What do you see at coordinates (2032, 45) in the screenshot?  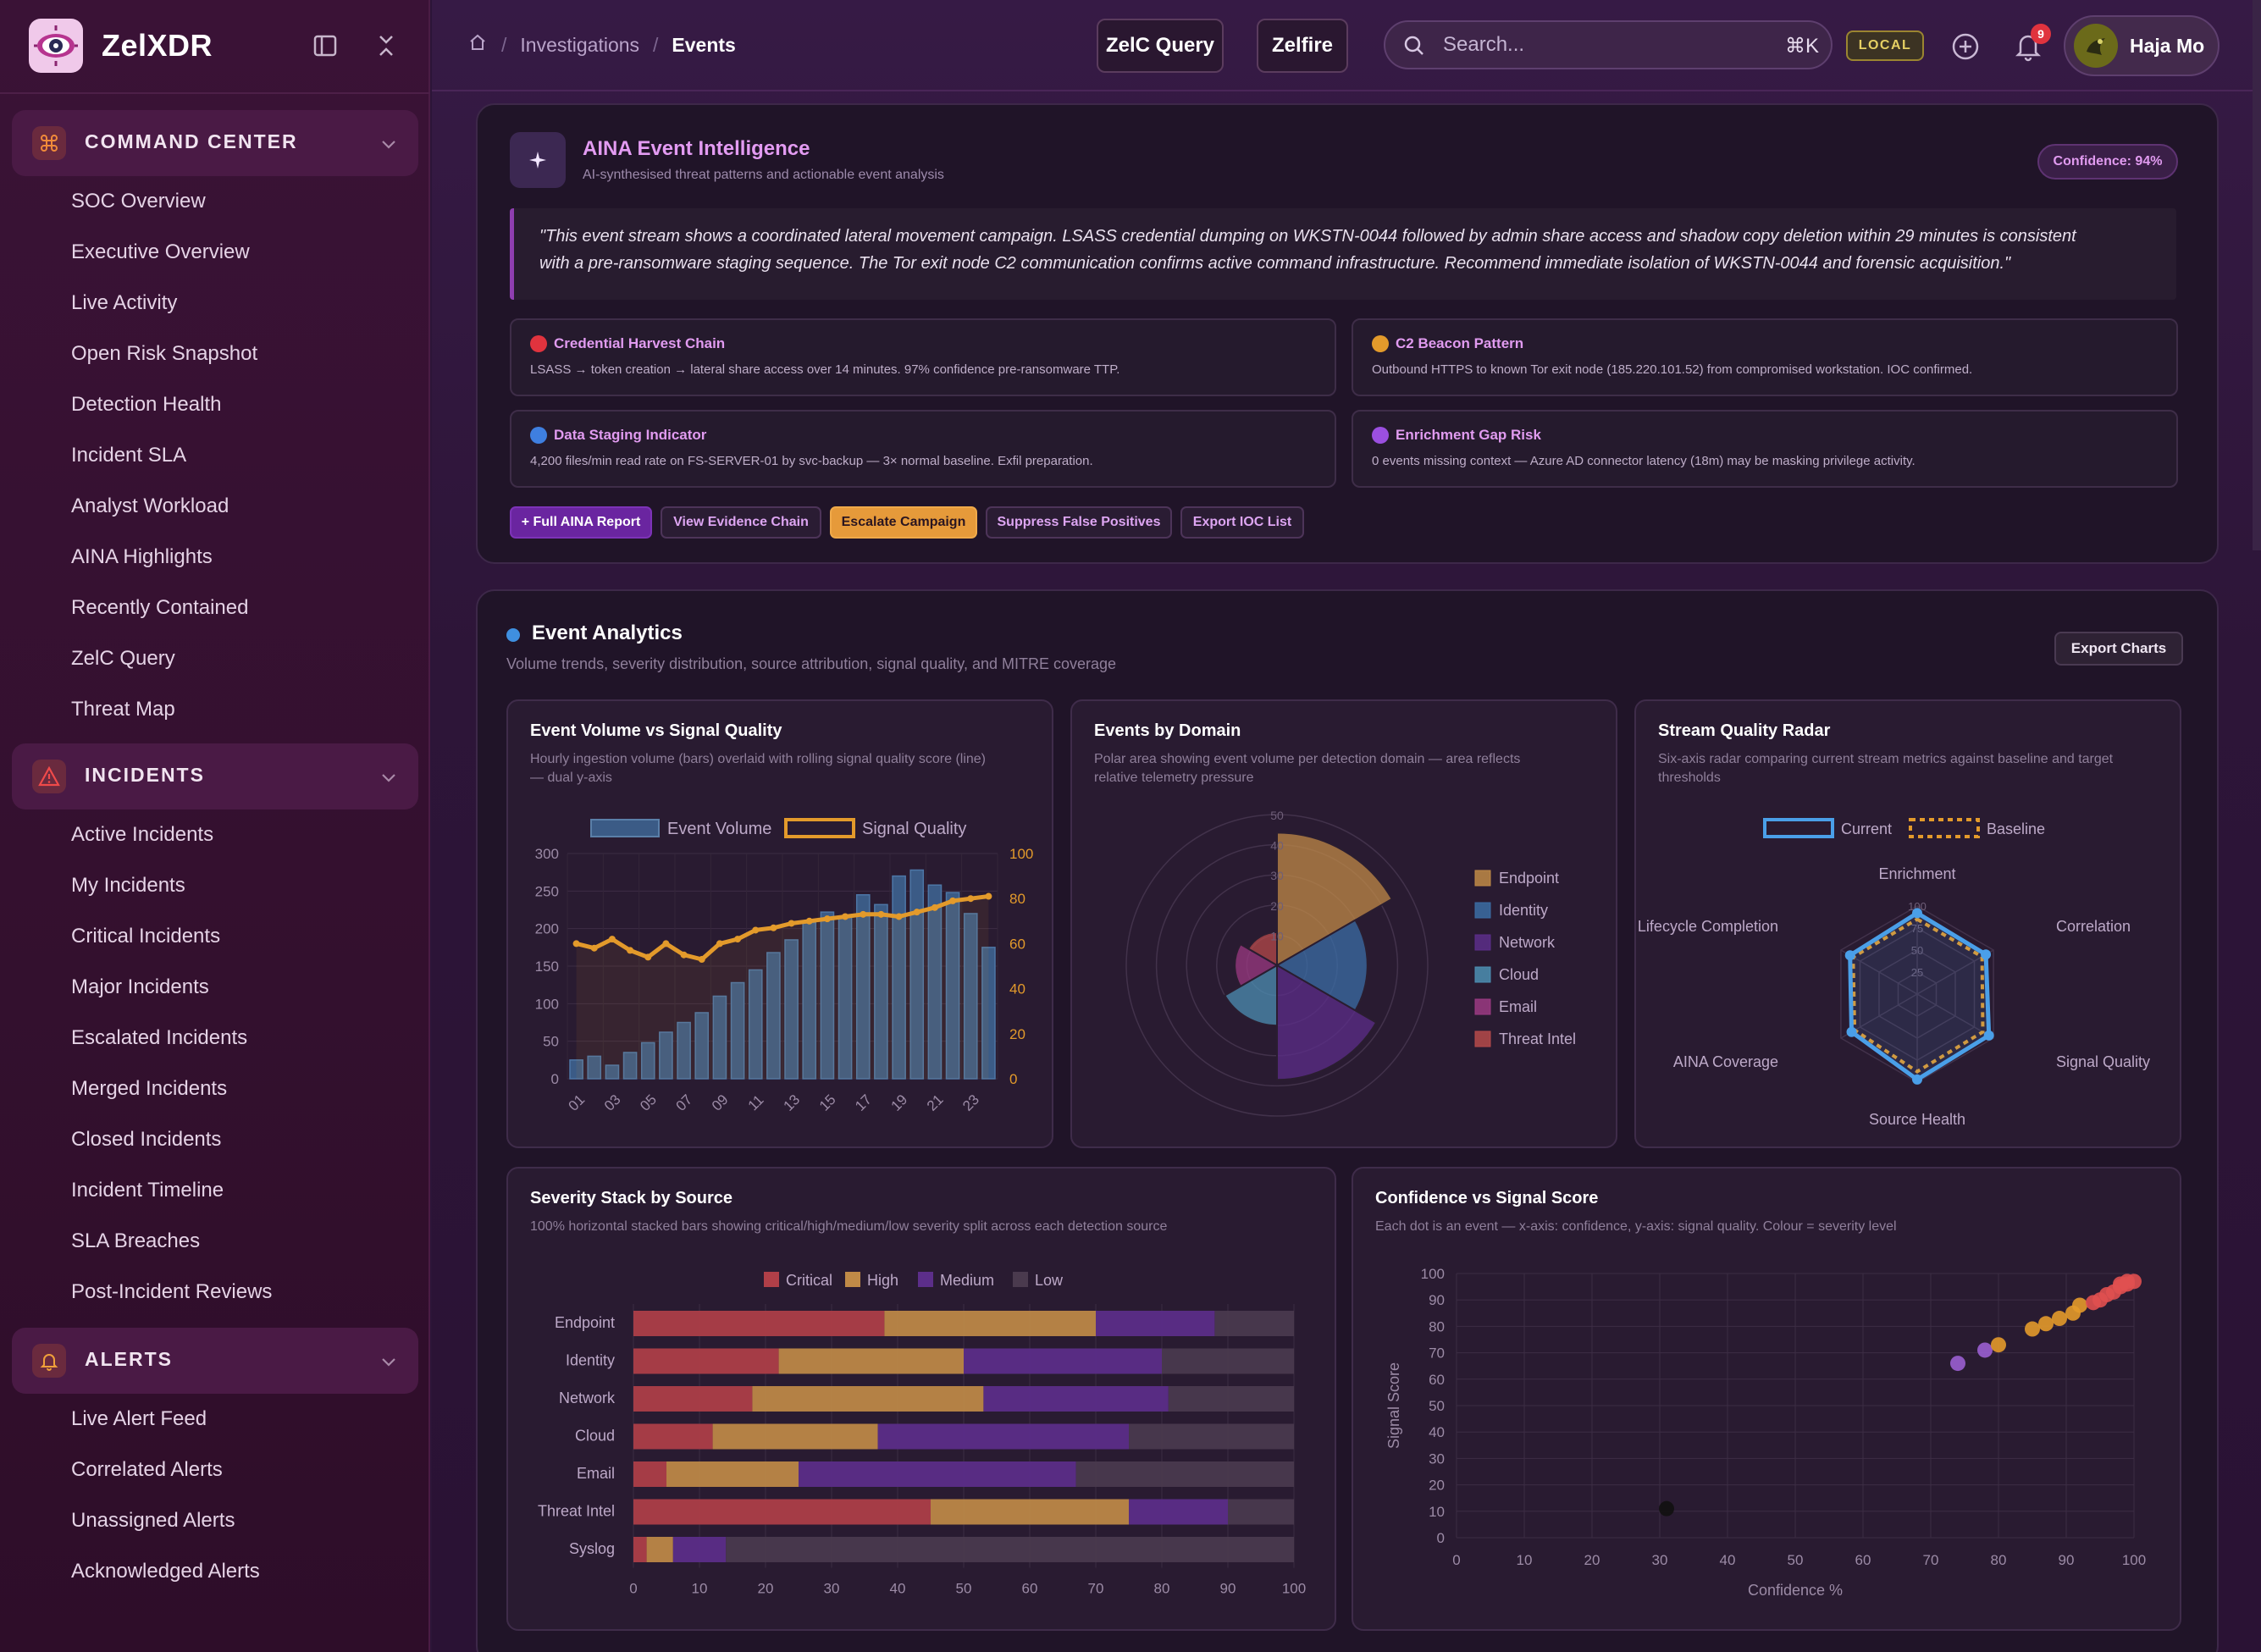 I see `notifications-bell-icon: 9` at bounding box center [2032, 45].